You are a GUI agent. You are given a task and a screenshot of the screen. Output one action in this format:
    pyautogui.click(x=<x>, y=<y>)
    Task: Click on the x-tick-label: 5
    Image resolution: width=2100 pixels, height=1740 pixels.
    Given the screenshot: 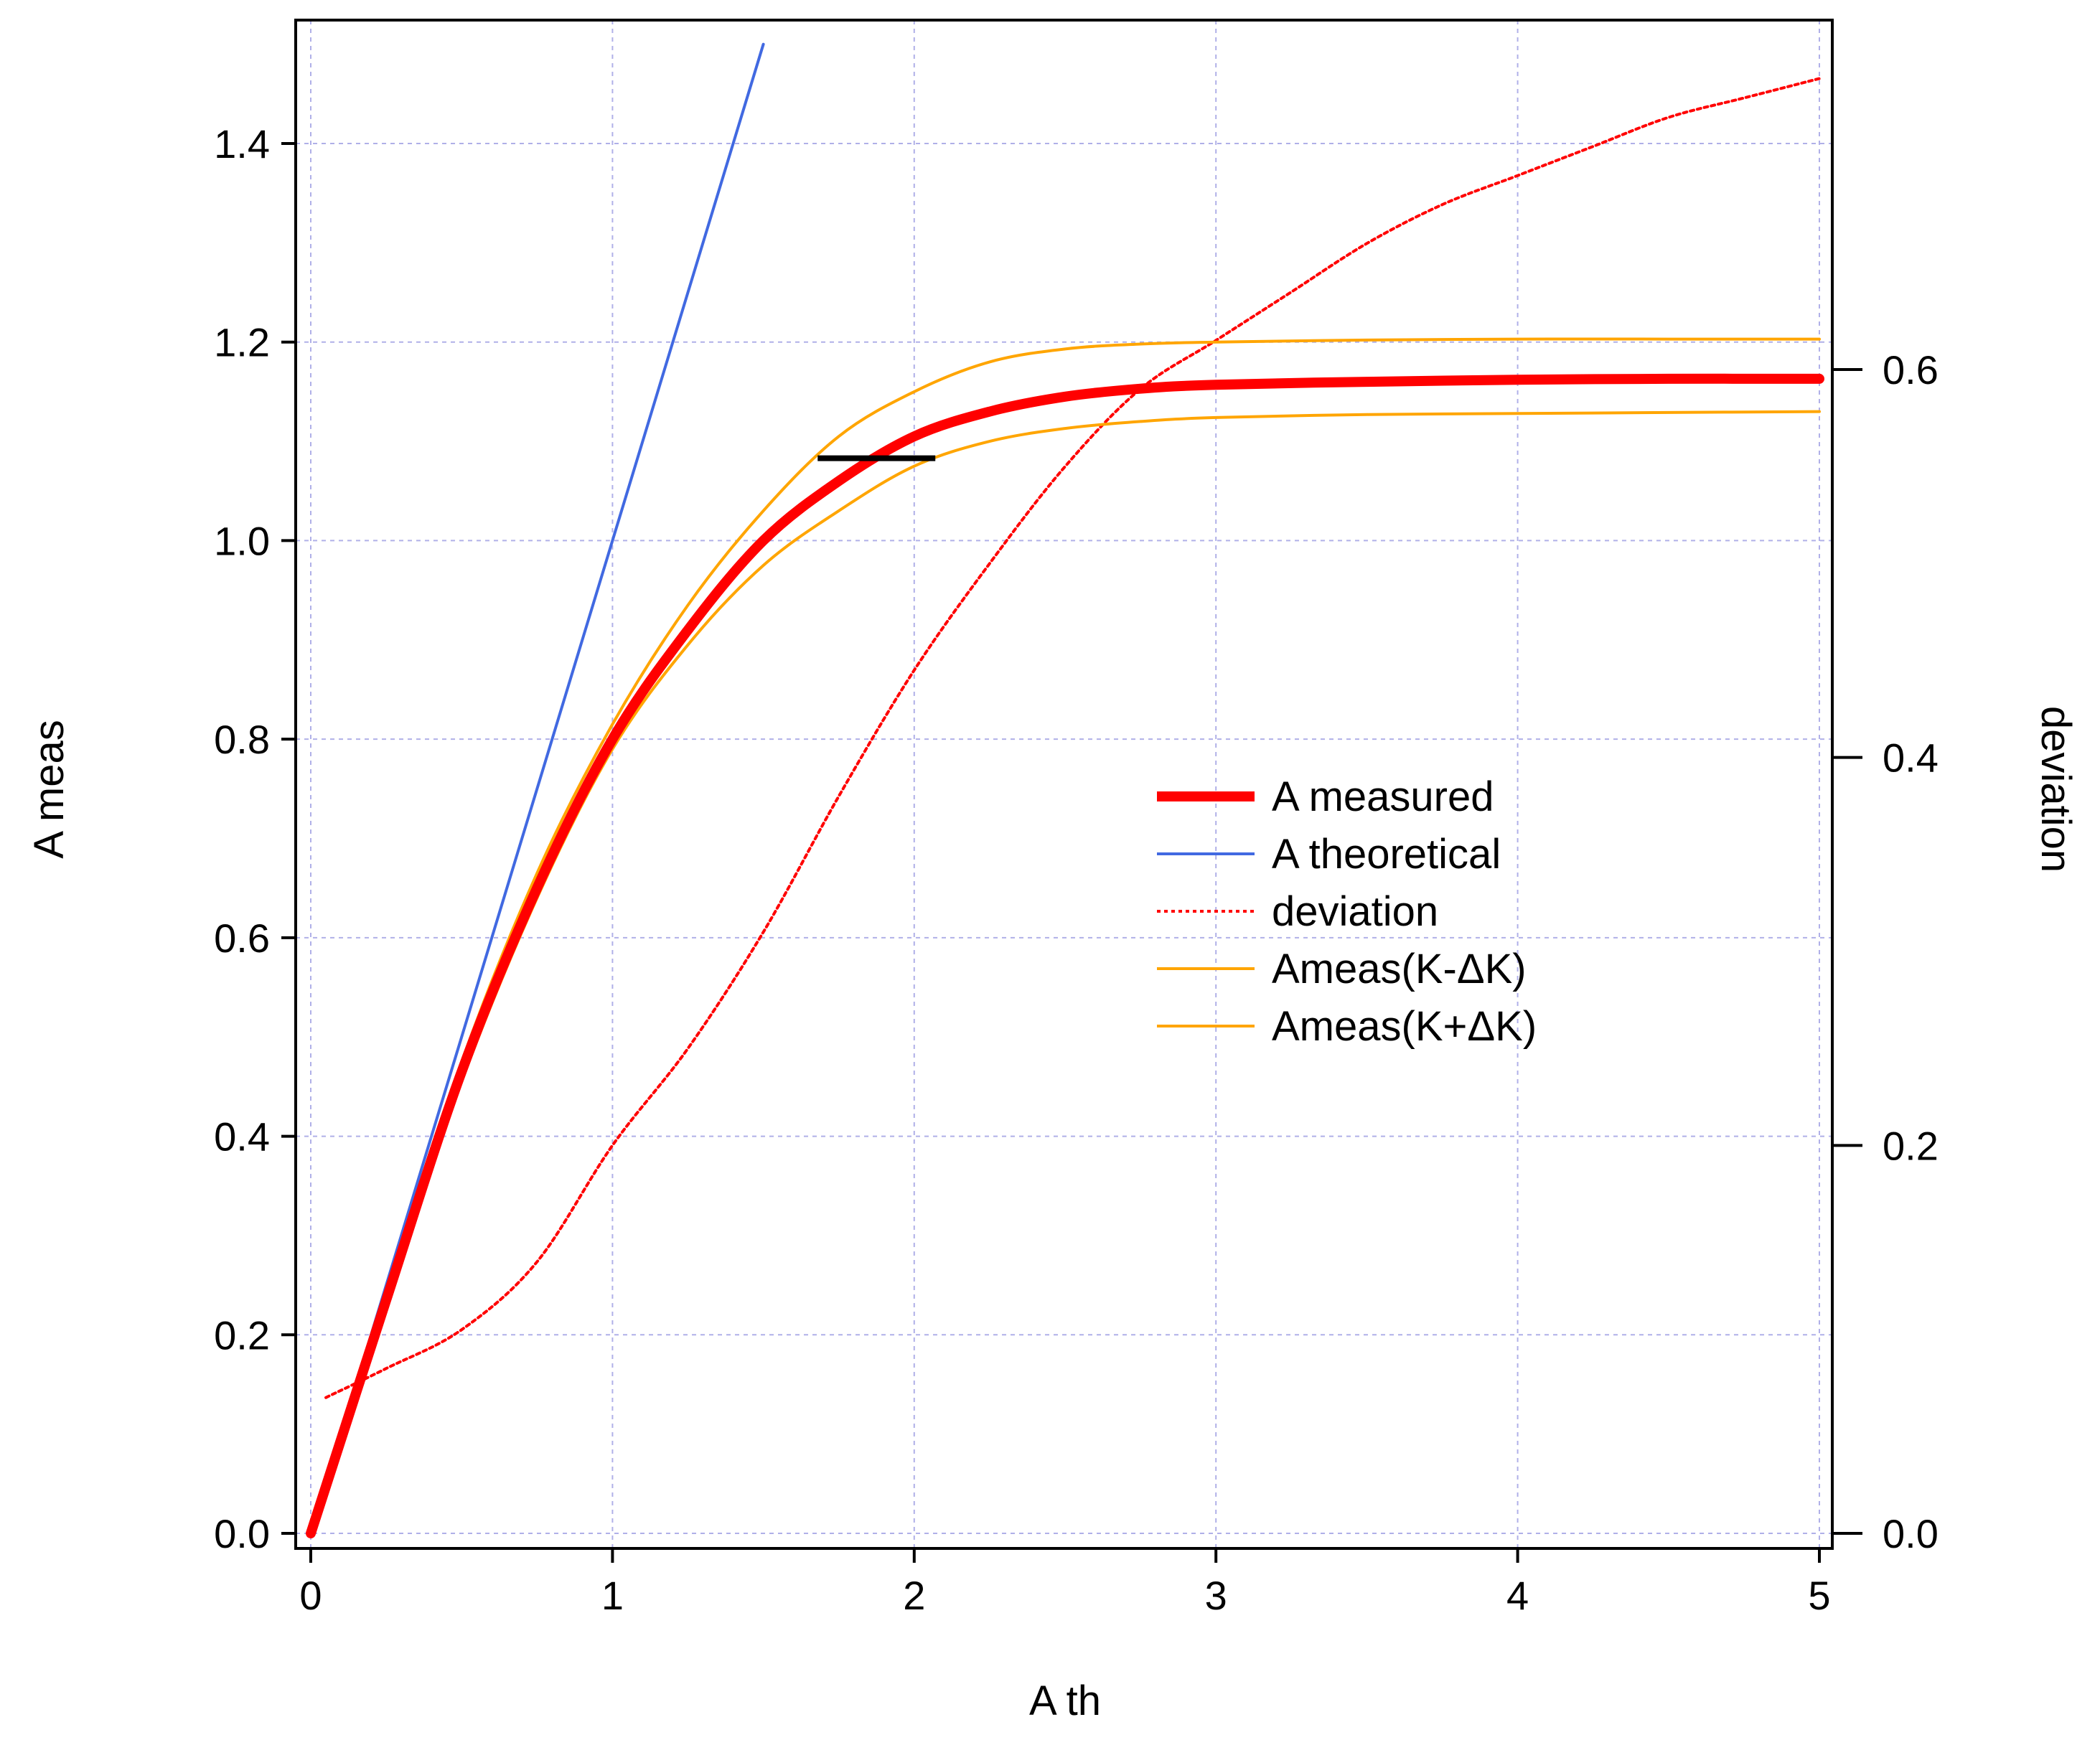 What is the action you would take?
    pyautogui.click(x=1819, y=1595)
    